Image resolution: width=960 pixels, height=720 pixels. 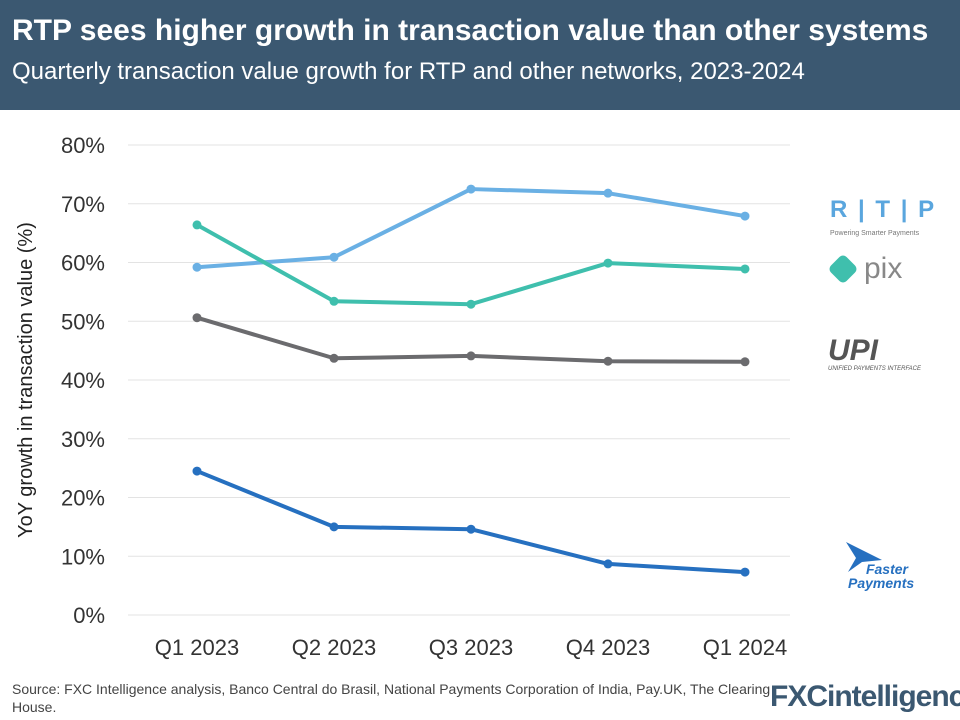 I want to click on x-tick-label: Q4 2023, so click(x=608, y=647).